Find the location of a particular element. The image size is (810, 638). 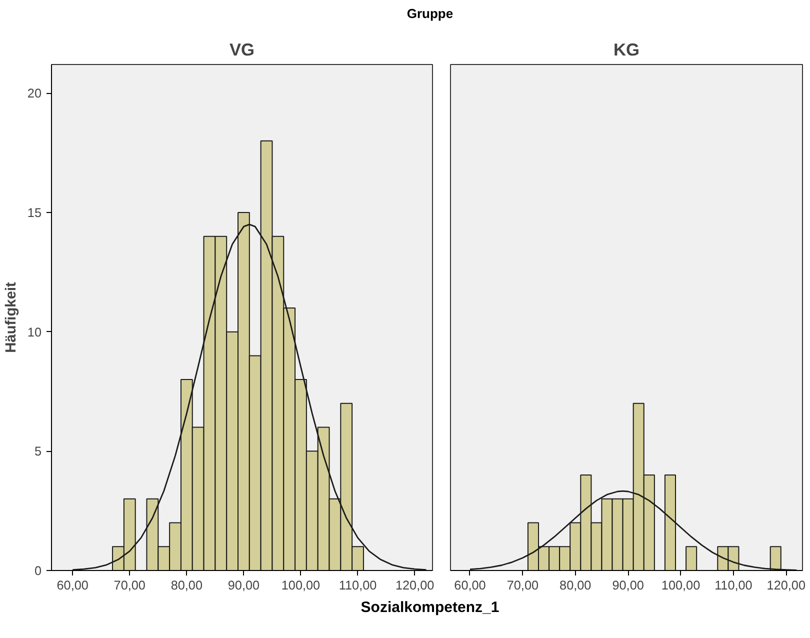

chart-subtitle: VG is located at coordinates (242, 50).